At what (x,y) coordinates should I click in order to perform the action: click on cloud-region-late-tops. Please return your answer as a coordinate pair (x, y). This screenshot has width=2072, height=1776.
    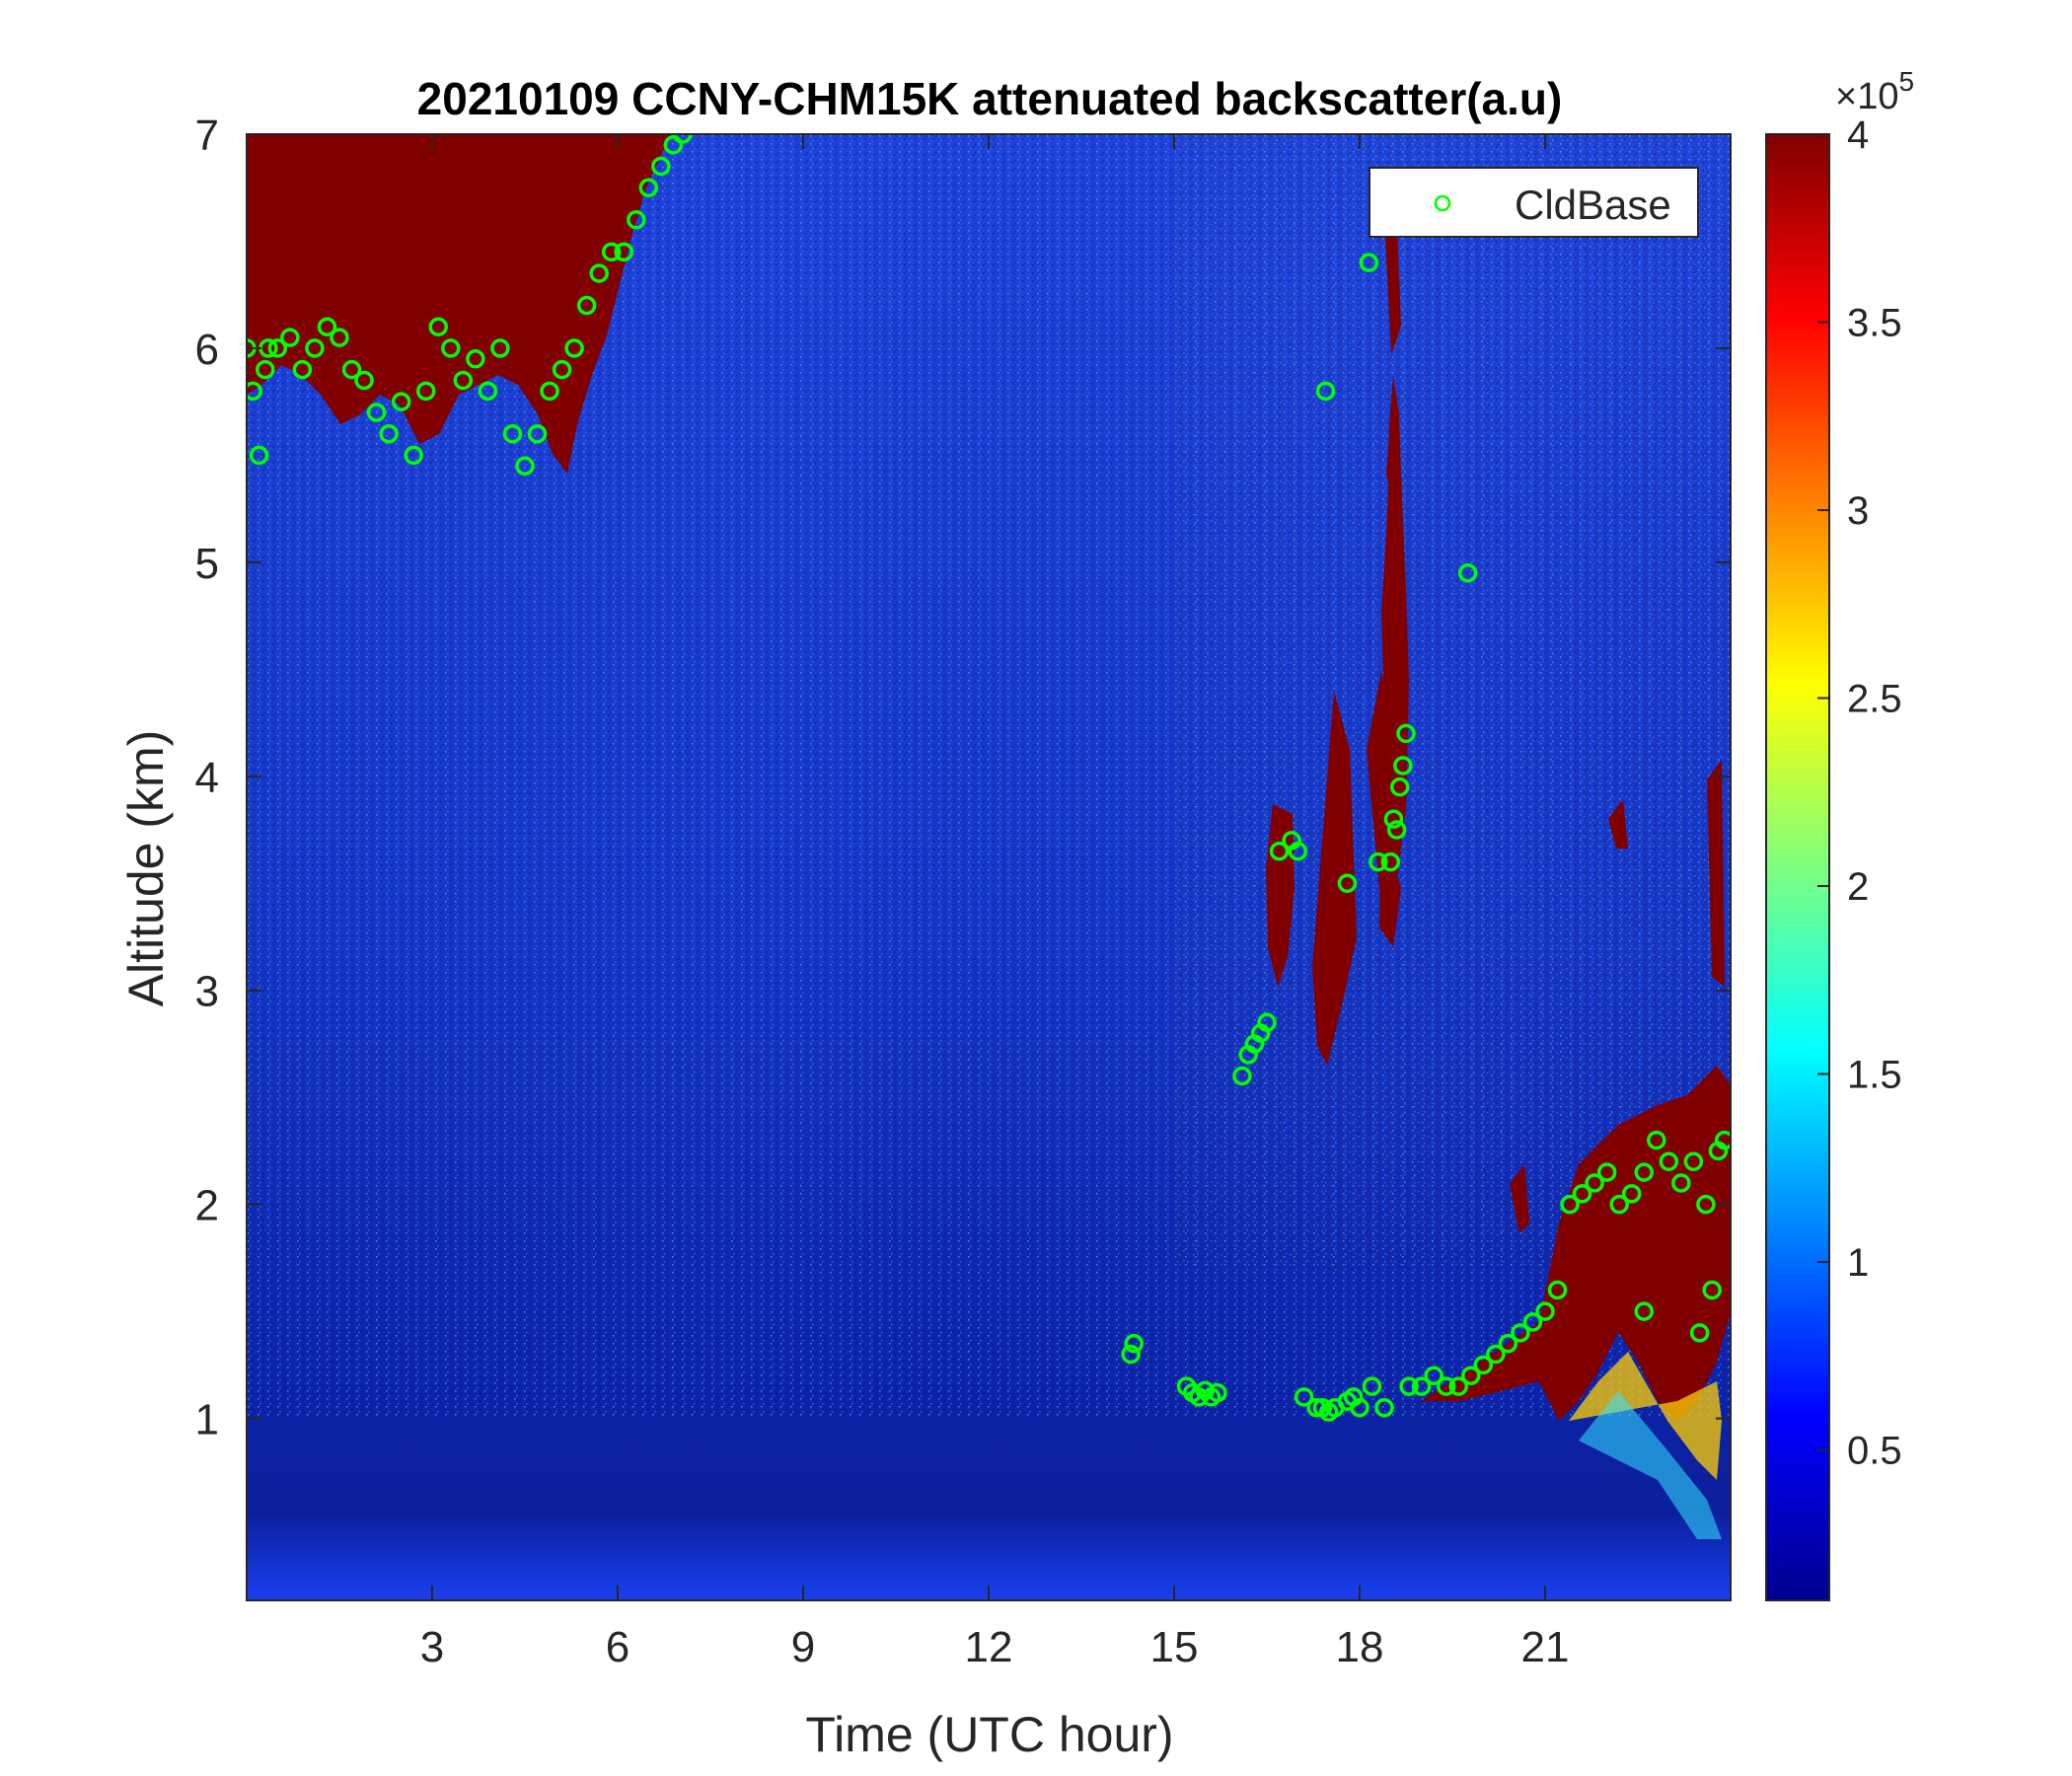
    Looking at the image, I should click on (1520, 1199).